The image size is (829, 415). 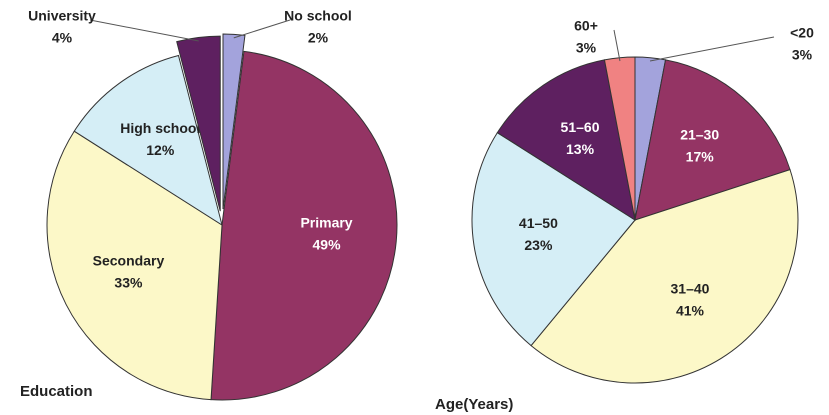 What do you see at coordinates (326, 223) in the screenshot?
I see `slice-label: Primary` at bounding box center [326, 223].